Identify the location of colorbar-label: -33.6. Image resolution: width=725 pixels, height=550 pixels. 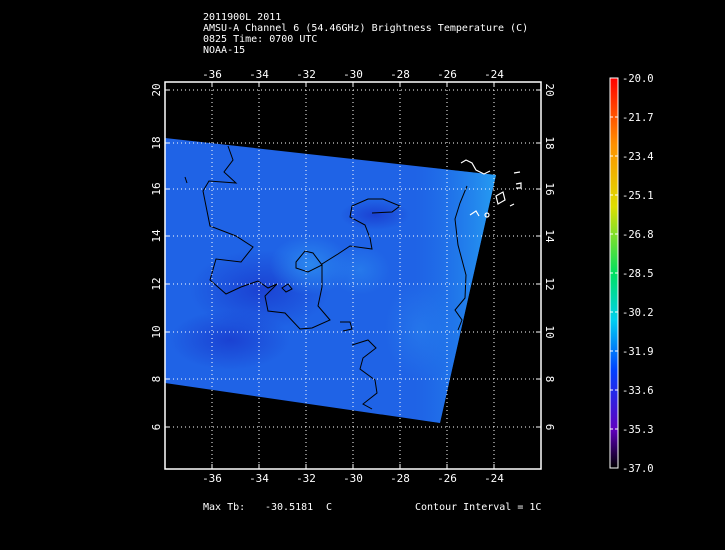
(638, 391).